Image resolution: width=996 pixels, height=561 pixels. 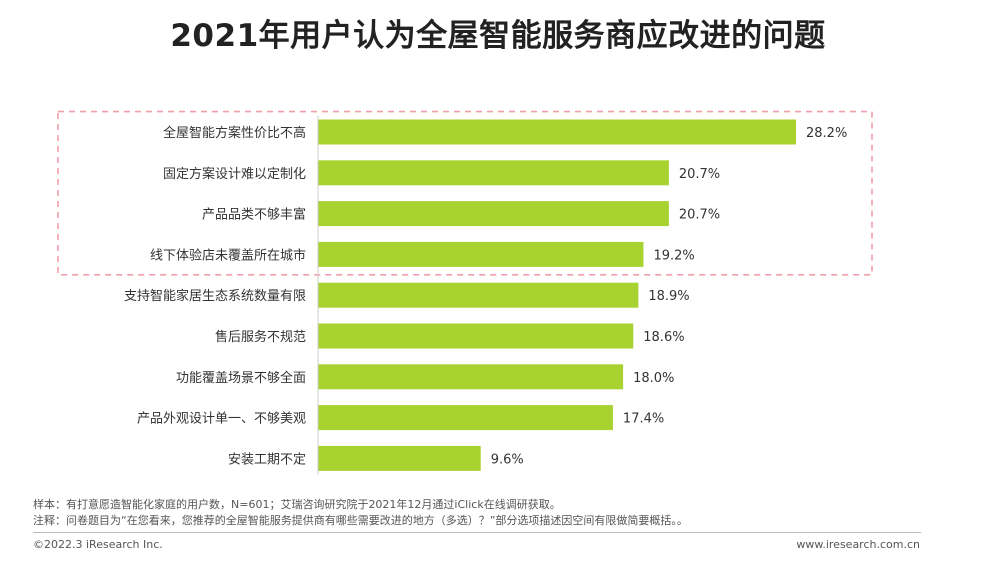 What do you see at coordinates (477, 532) in the screenshot?
I see `footer-divider` at bounding box center [477, 532].